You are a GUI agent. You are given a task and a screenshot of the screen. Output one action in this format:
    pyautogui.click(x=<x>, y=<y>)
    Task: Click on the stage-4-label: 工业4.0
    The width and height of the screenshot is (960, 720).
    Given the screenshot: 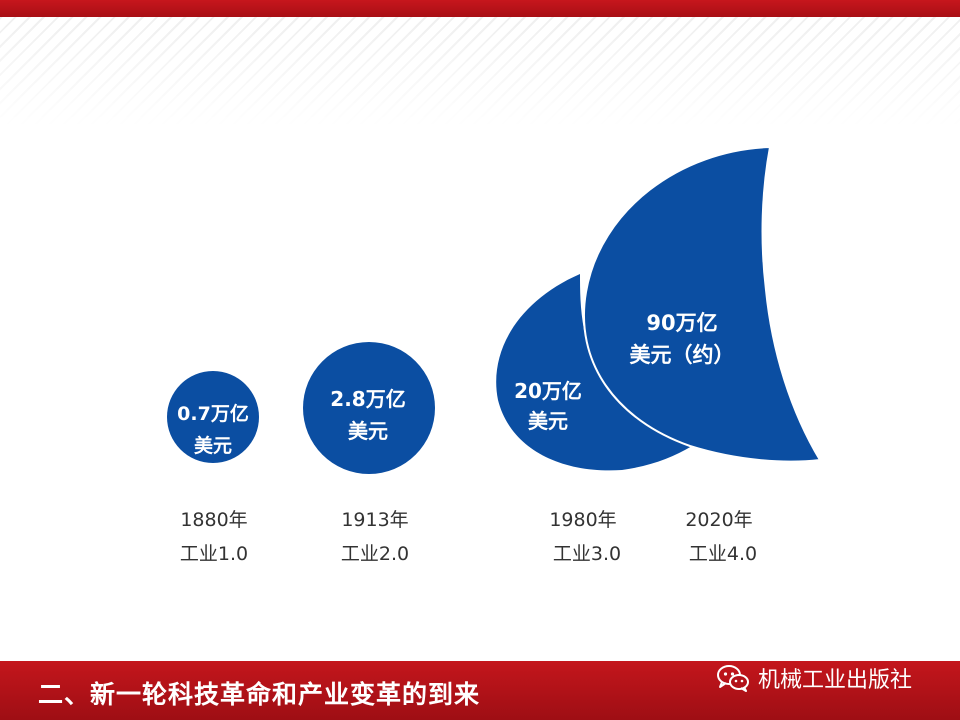 What is the action you would take?
    pyautogui.click(x=723, y=554)
    